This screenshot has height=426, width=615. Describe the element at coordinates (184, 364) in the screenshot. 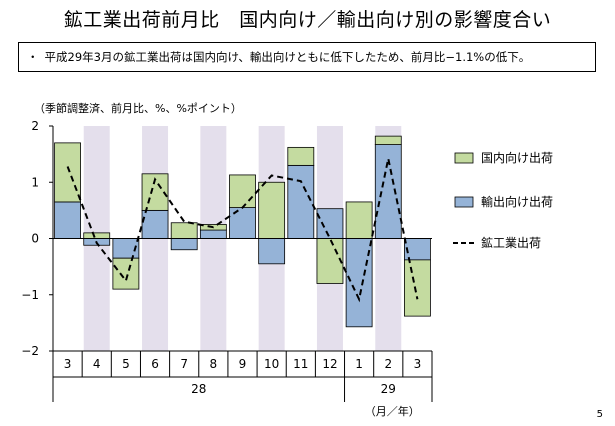

I see `x-tick-label: 7` at that location.